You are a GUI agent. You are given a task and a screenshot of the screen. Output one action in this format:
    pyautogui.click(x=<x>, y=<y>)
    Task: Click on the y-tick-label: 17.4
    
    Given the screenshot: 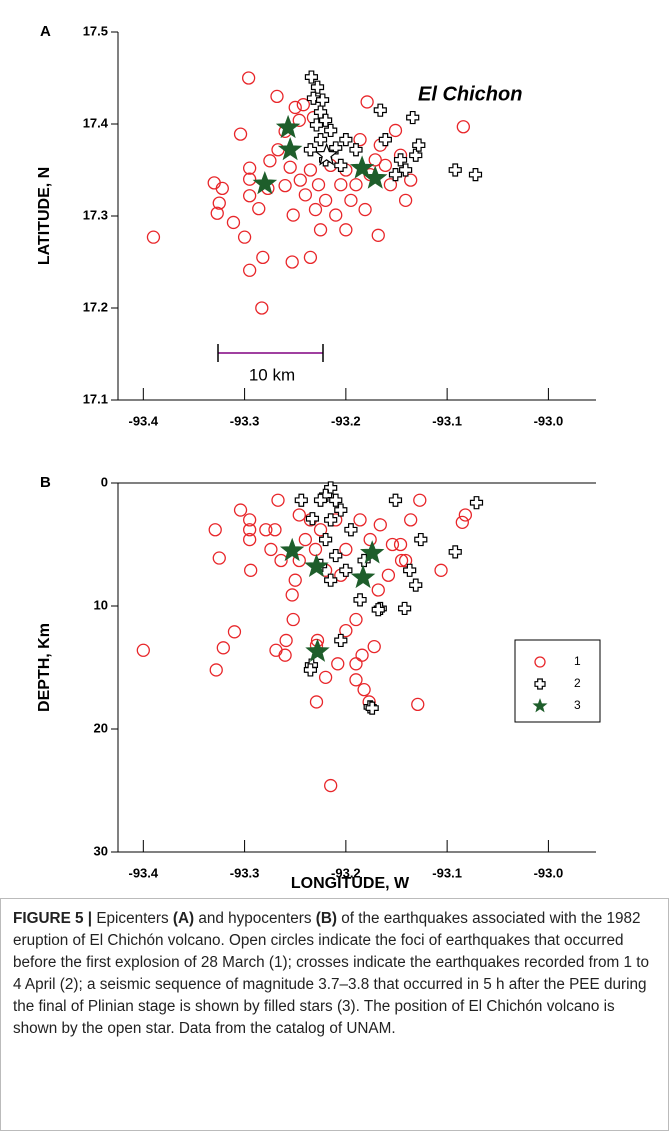 What is the action you would take?
    pyautogui.click(x=96, y=122)
    